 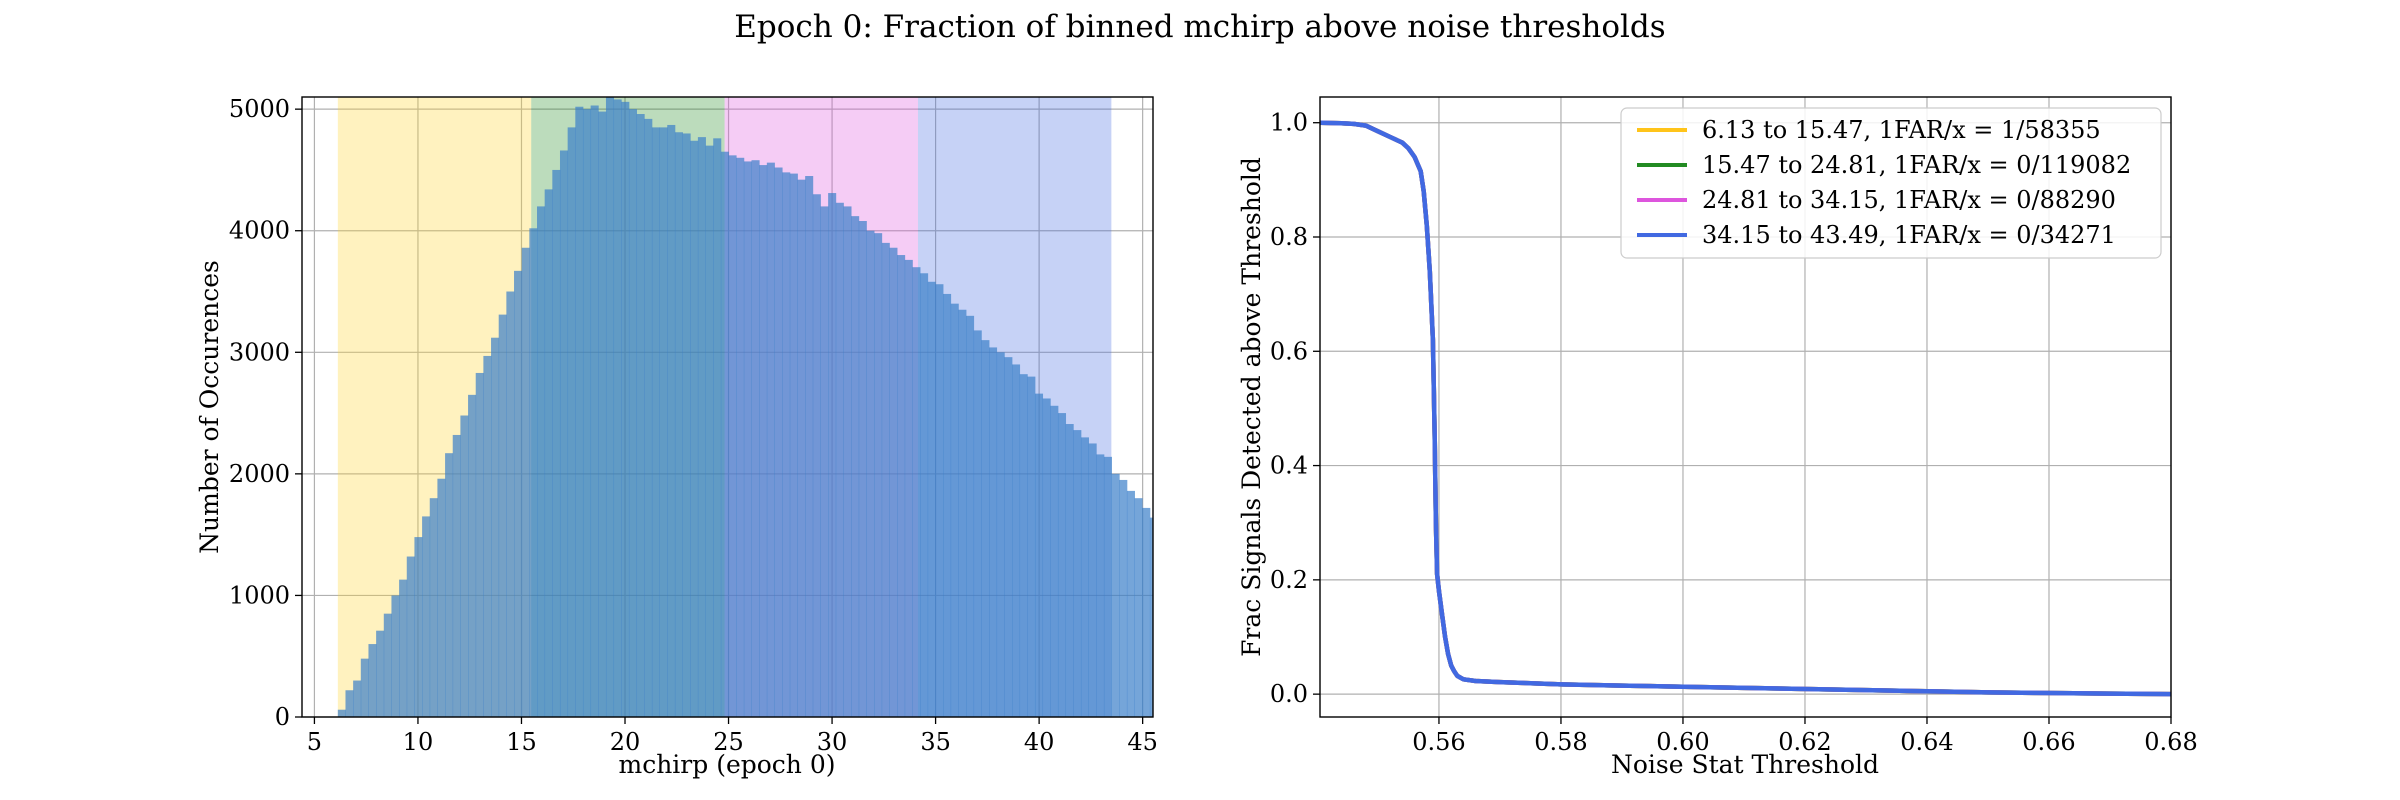 I want to click on threshold-y-ticks: 0.0 0.2 0.4 0.6 0.8 1.0, so click(x=1295, y=408).